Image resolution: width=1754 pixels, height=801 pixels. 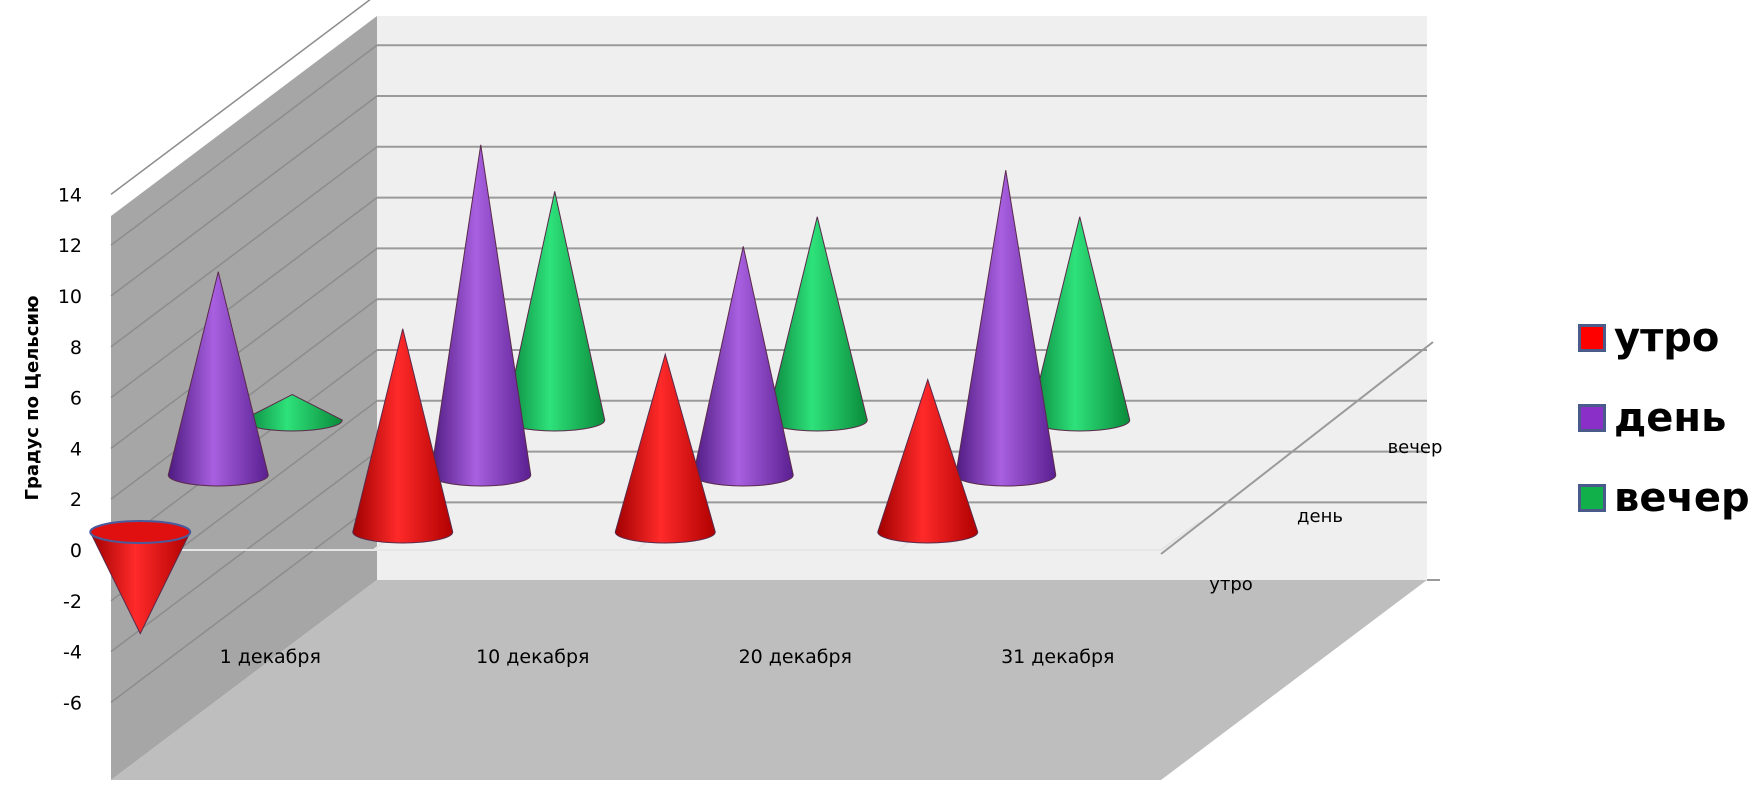 What do you see at coordinates (1297, 448) in the screenshot?
I see `depth-axis` at bounding box center [1297, 448].